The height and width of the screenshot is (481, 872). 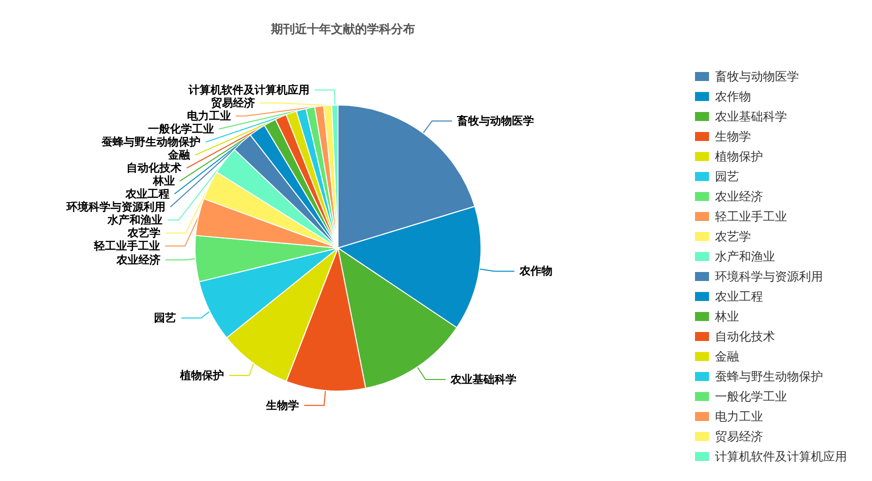 What do you see at coordinates (495, 121) in the screenshot?
I see `slice-label: 畜牧与动物医学` at bounding box center [495, 121].